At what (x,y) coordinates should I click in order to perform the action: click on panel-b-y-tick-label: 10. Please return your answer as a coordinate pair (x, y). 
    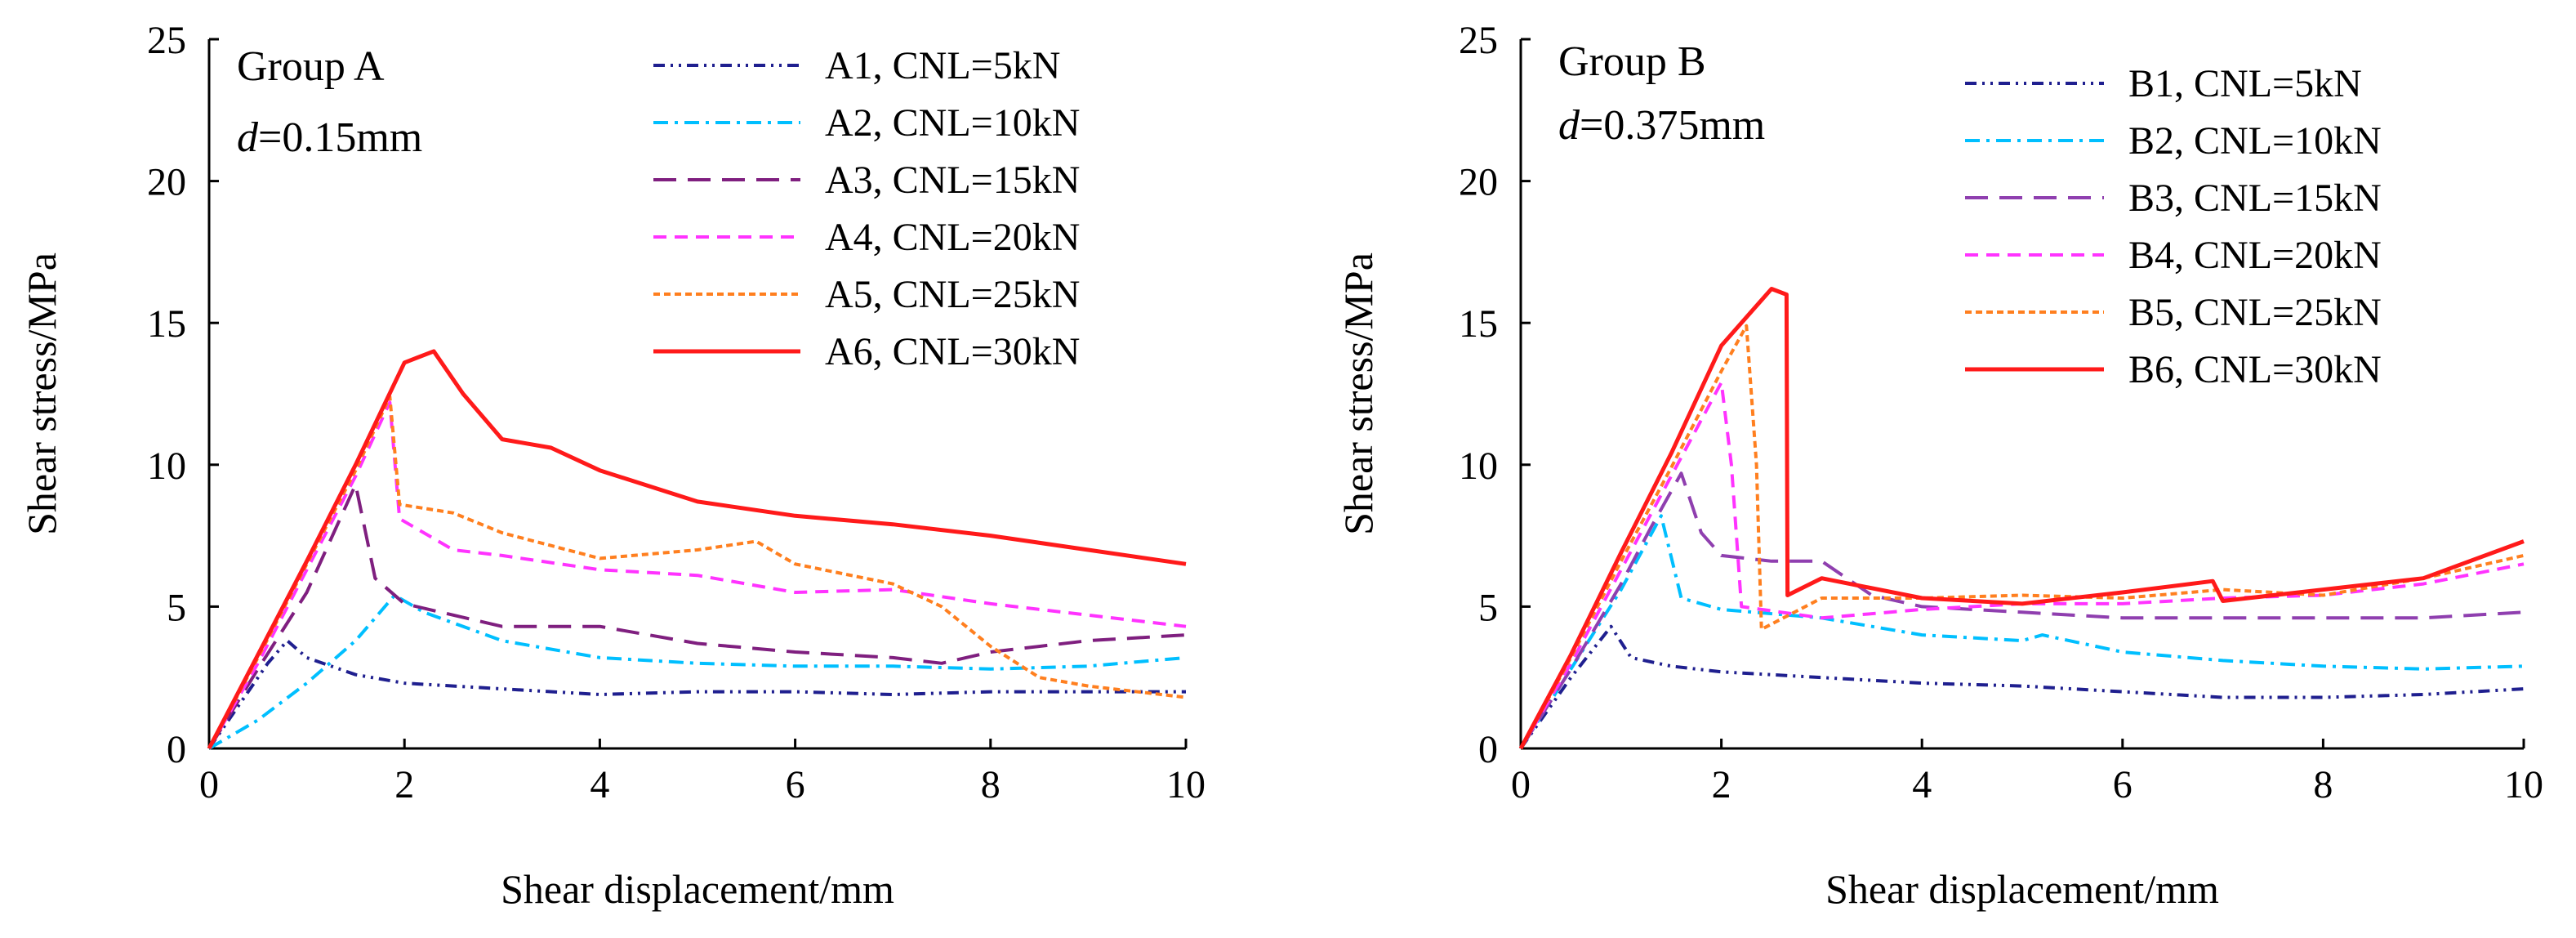
    Looking at the image, I should click on (1478, 466).